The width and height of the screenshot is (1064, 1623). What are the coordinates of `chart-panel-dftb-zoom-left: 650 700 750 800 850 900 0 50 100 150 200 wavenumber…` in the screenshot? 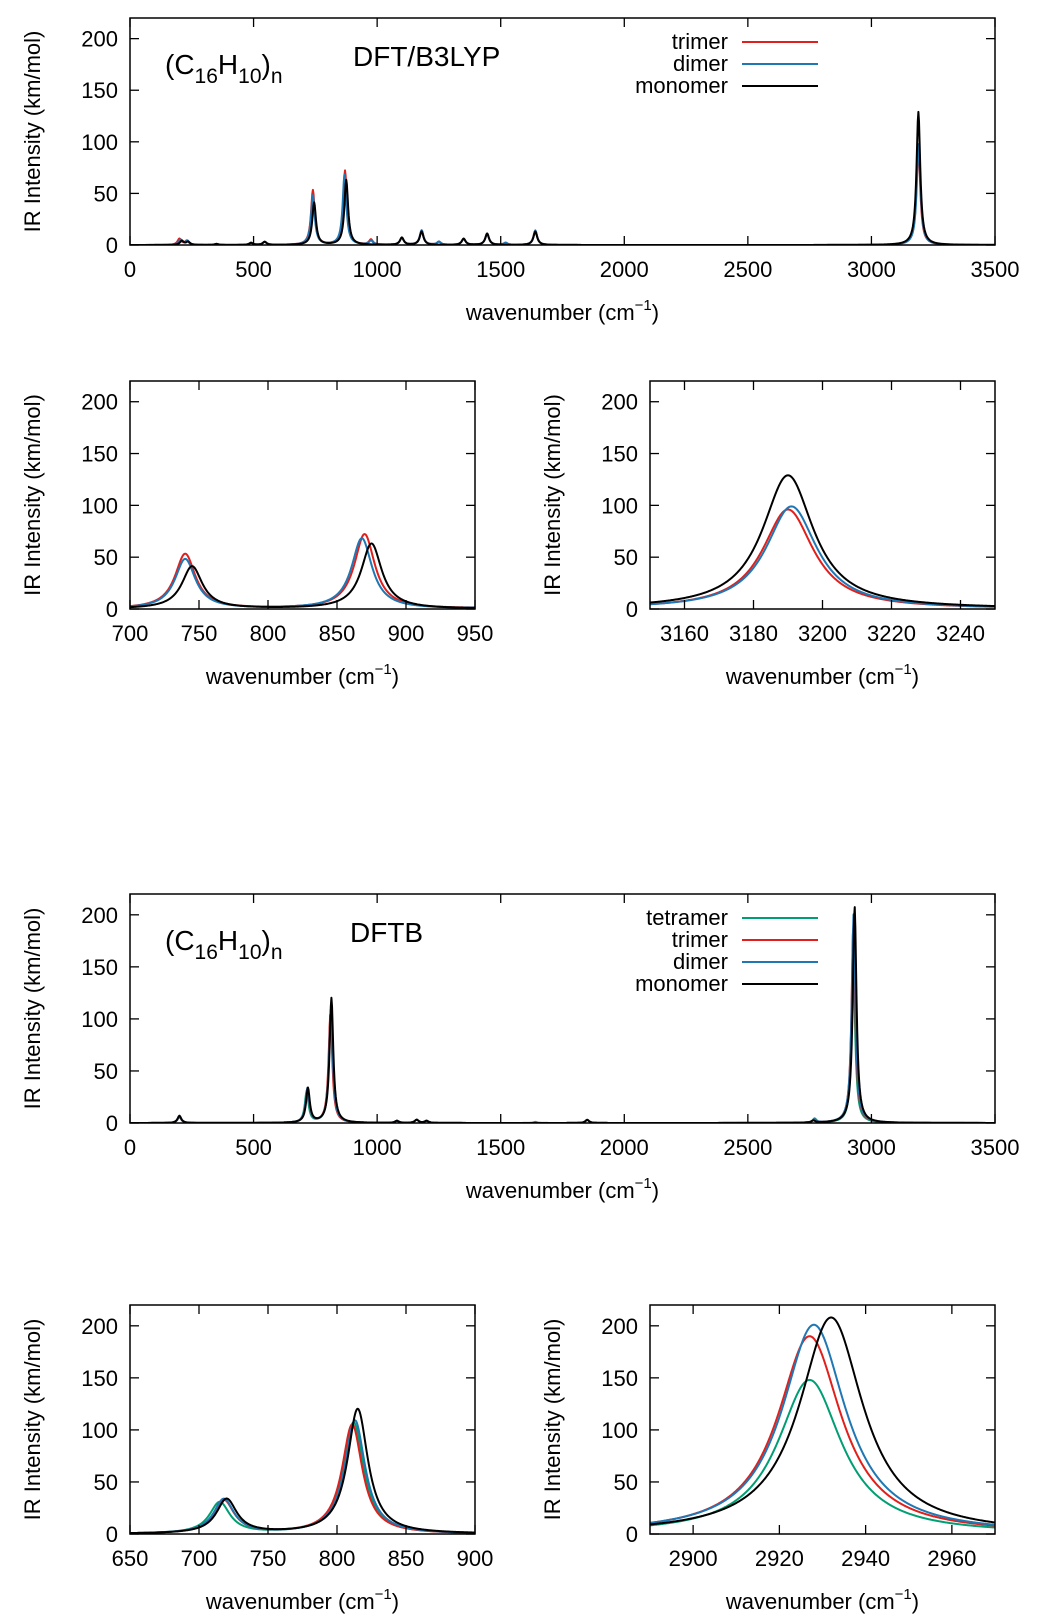 It's located at (257, 1459).